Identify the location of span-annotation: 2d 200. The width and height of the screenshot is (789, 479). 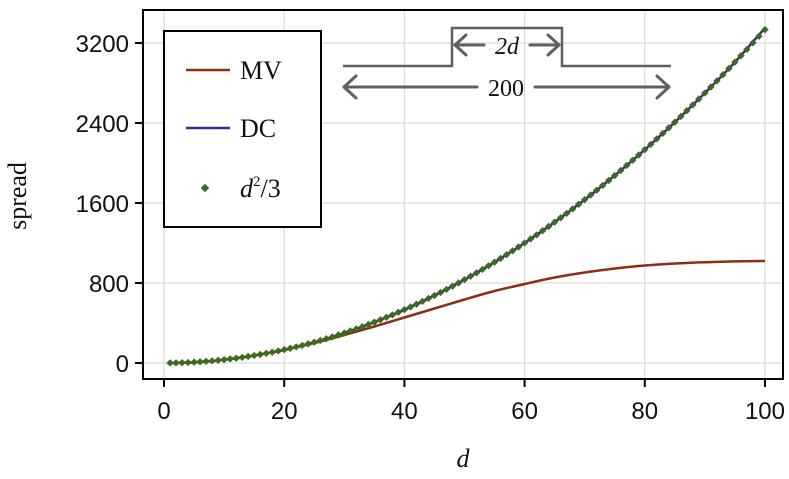
(506, 64).